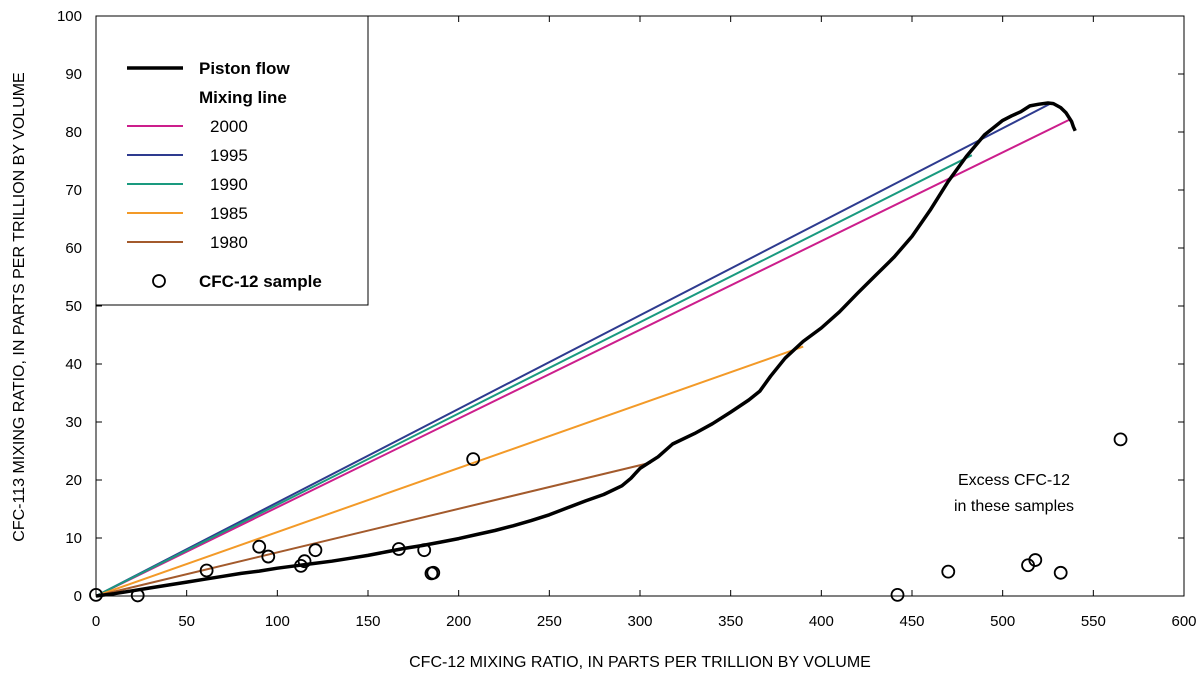 The height and width of the screenshot is (673, 1204). I want to click on y-tick-label: 0, so click(78, 596).